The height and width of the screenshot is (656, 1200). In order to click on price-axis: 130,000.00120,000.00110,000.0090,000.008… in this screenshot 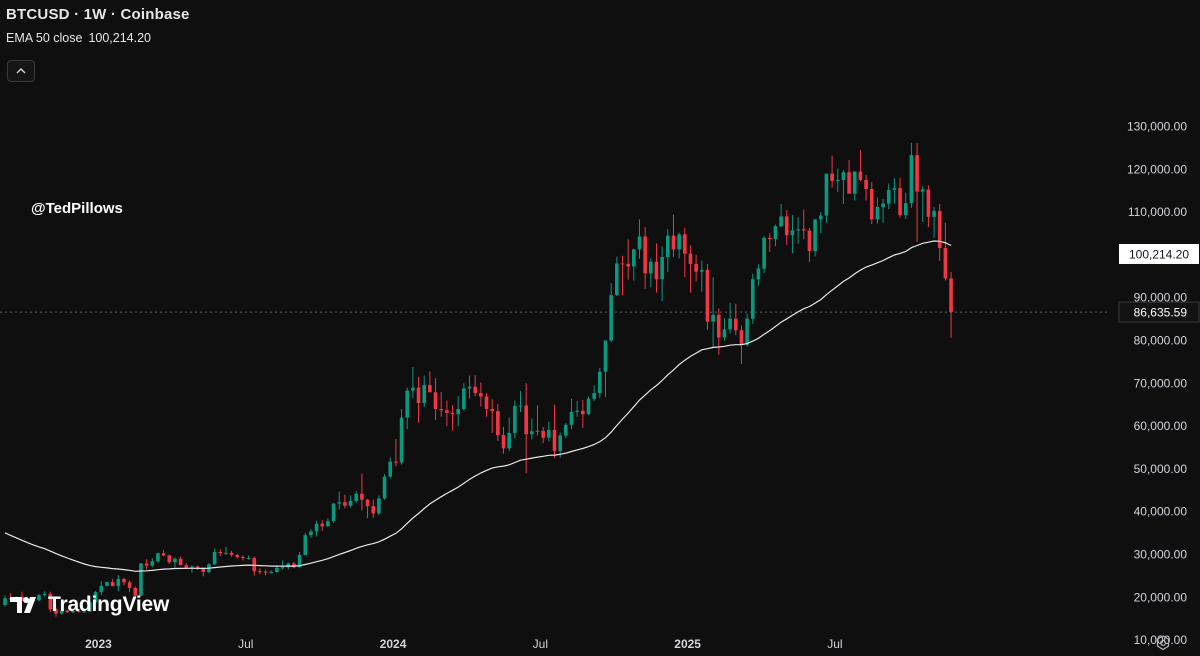, I will do `click(1159, 384)`.